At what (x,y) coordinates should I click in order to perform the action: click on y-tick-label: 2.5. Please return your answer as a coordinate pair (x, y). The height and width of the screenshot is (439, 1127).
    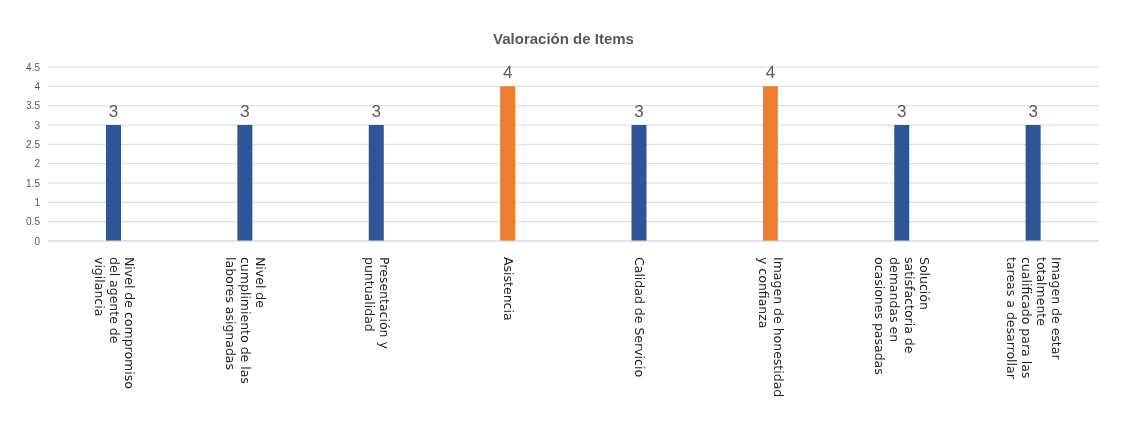
    Looking at the image, I should click on (33, 144).